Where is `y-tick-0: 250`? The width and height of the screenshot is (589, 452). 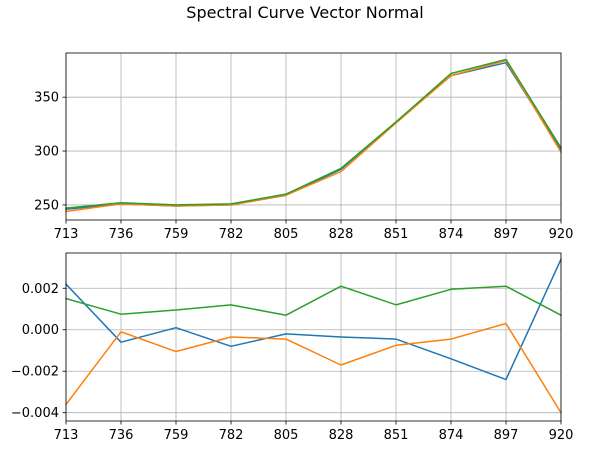 y-tick-0: 250 is located at coordinates (50, 205).